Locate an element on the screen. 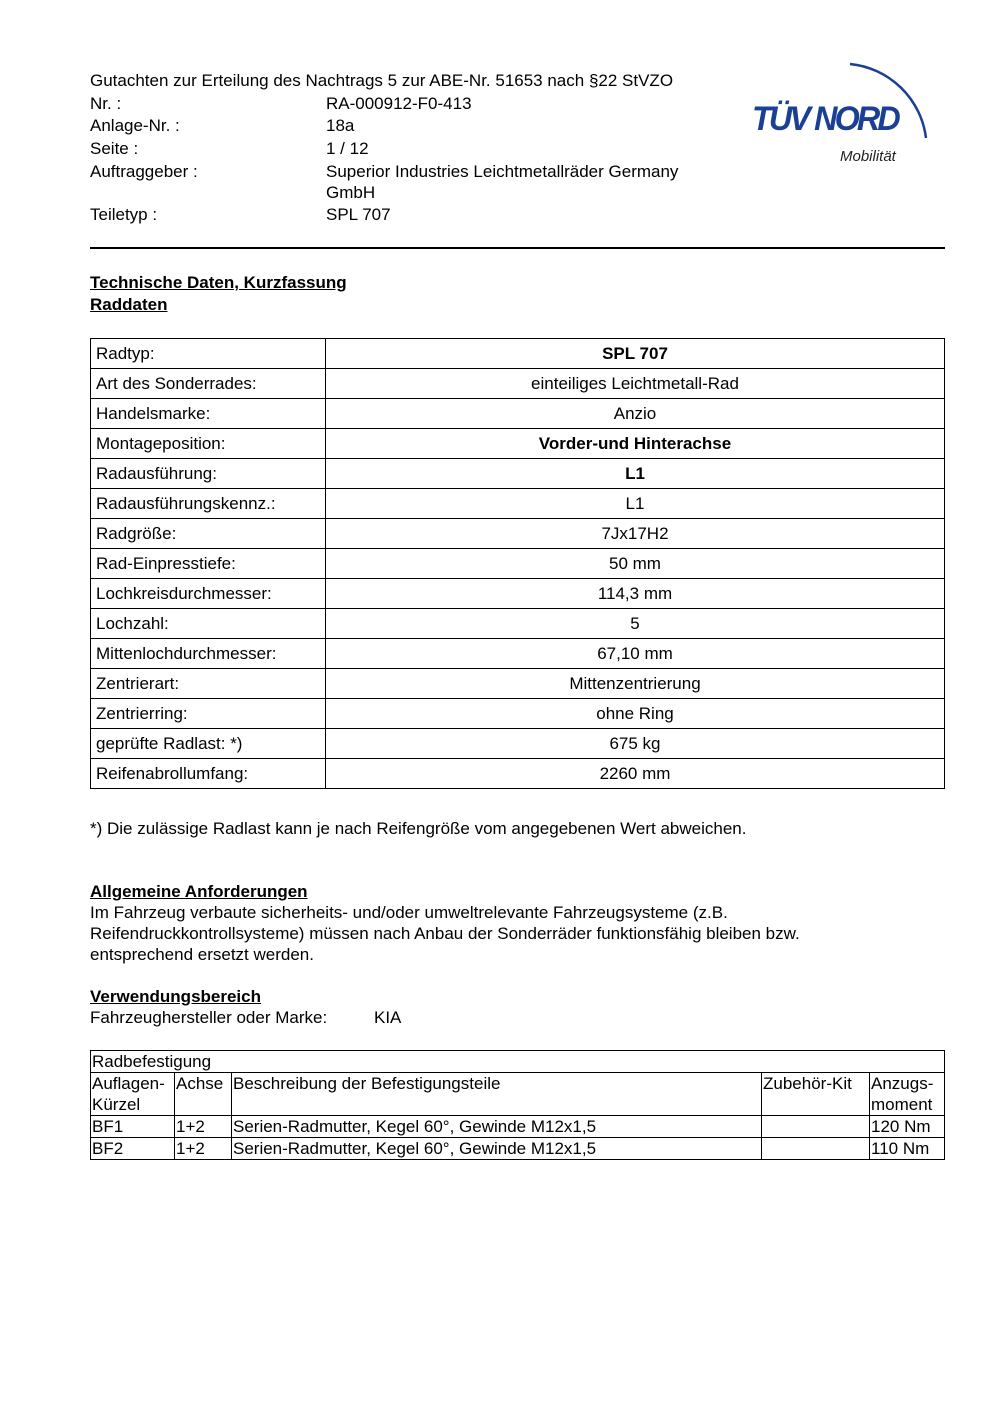 This screenshot has width=993, height=1404. logo-text: TÜV NORD is located at coordinates (826, 119).